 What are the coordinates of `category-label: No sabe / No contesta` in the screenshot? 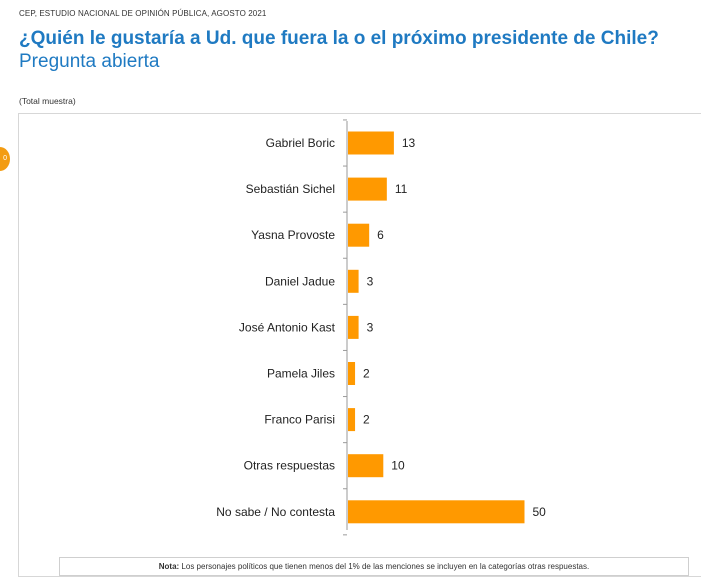 It's located at (275, 512).